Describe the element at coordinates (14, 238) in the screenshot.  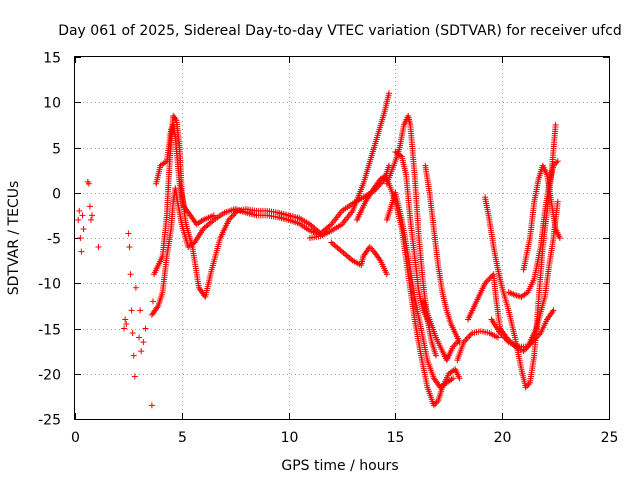
I see `y-axis-label: SDTVAR / TECUs` at that location.